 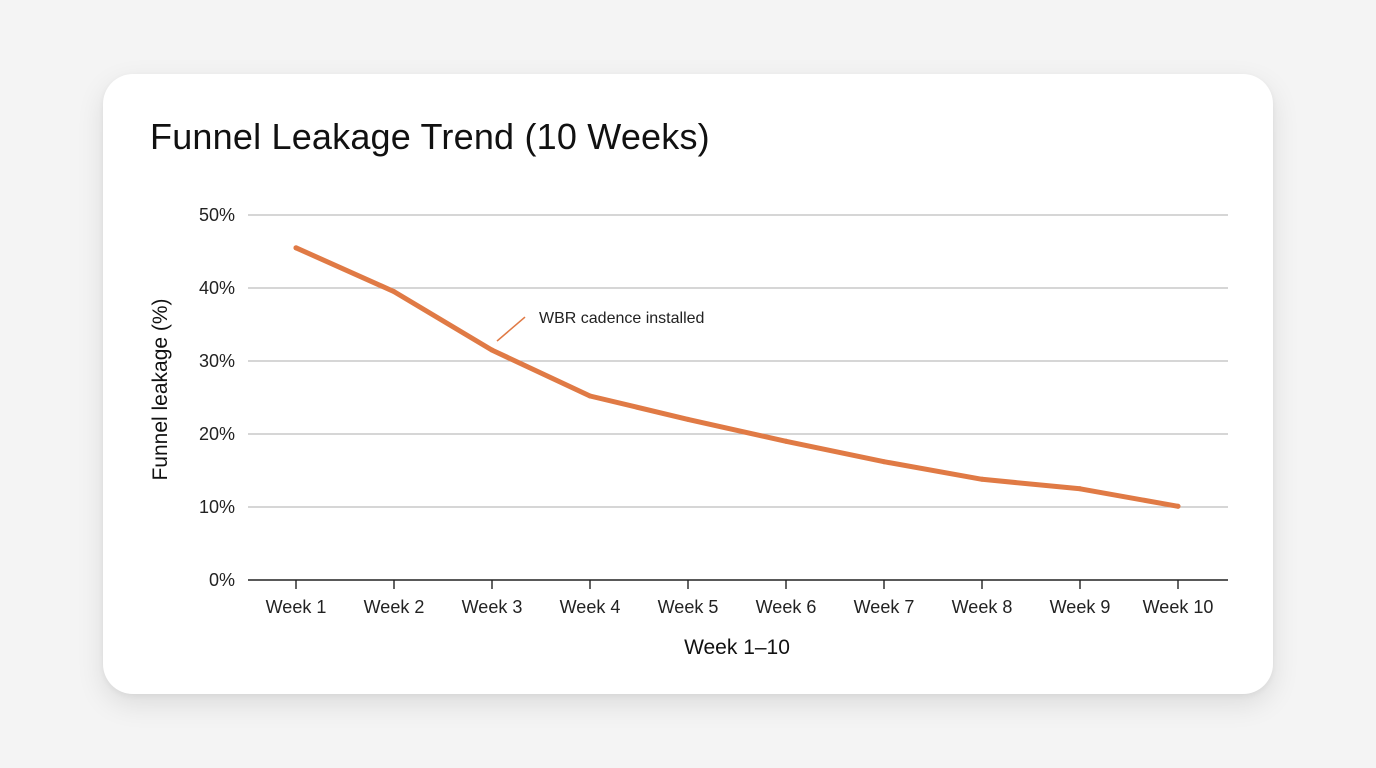 I want to click on x-tick-label: Week 1, so click(x=296, y=607).